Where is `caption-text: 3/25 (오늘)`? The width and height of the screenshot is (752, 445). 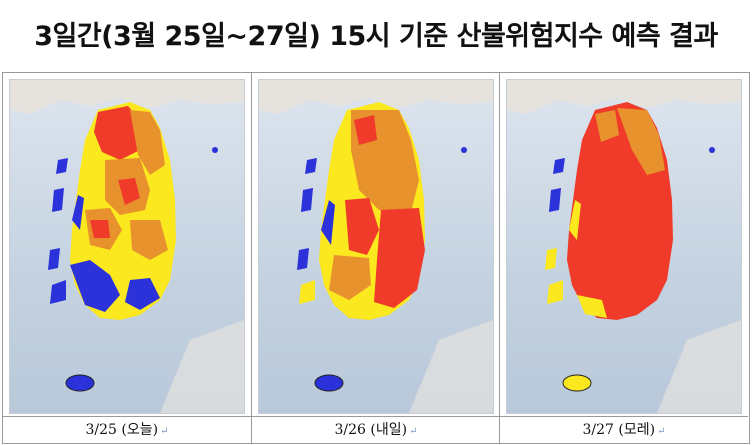 caption-text: 3/25 (오늘) is located at coordinates (122, 430).